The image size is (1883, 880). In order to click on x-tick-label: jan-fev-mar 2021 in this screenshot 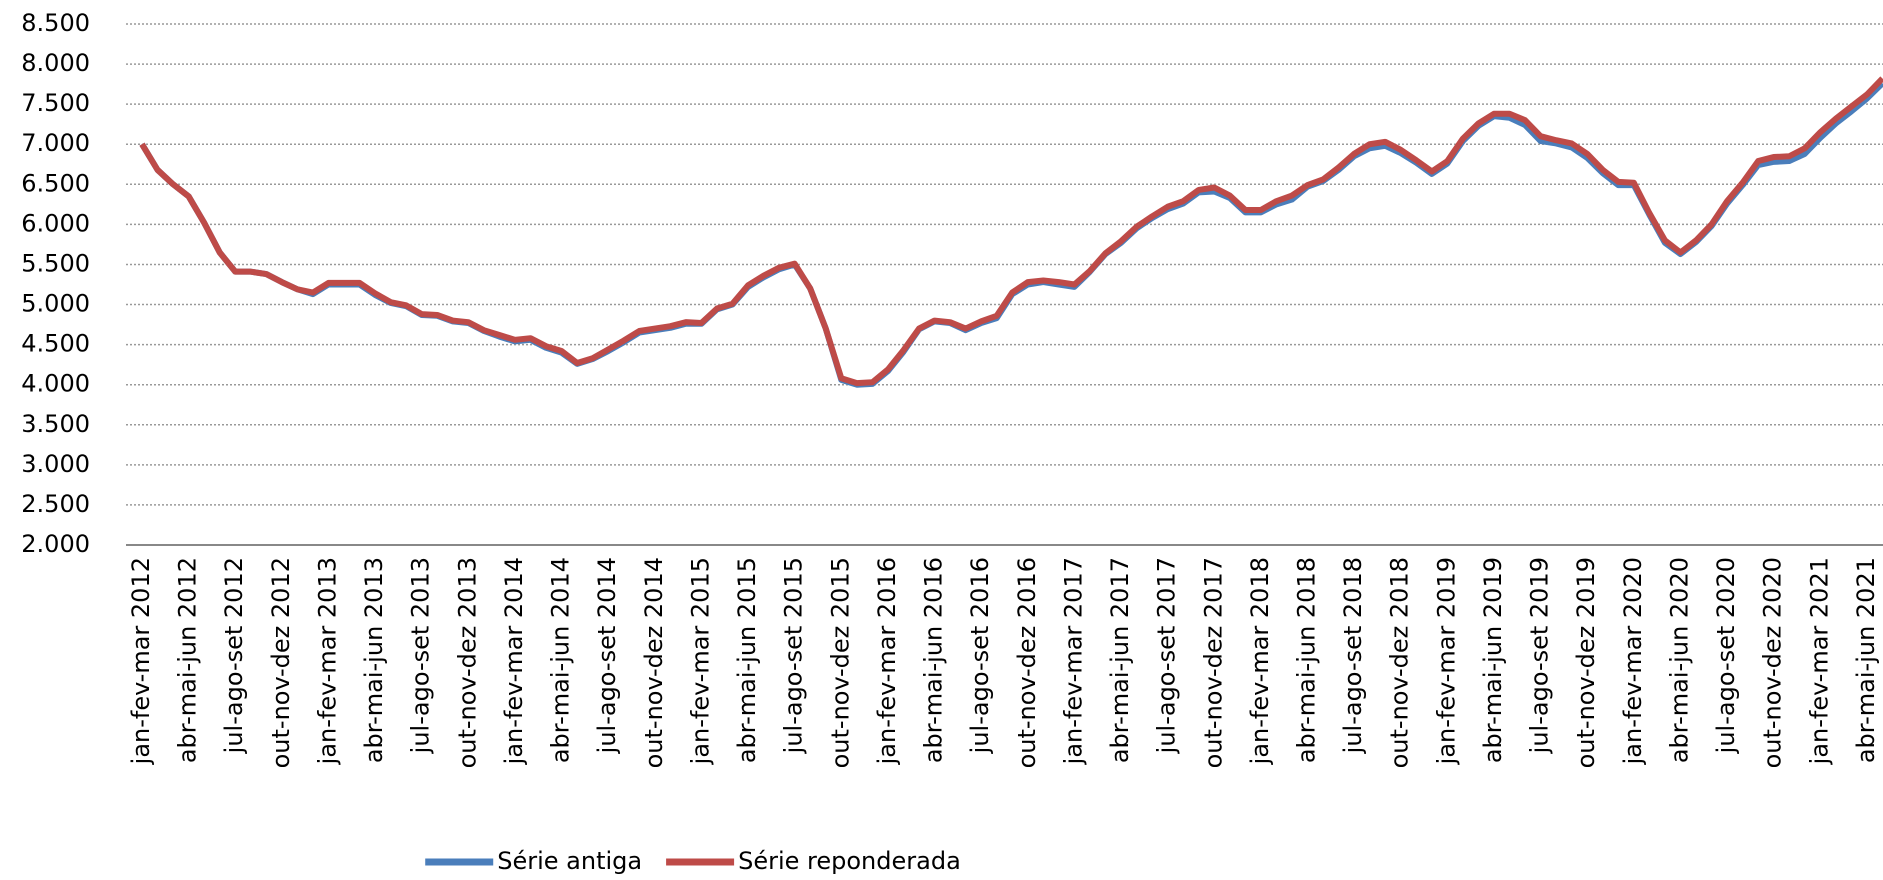, I will do `click(1819, 661)`.